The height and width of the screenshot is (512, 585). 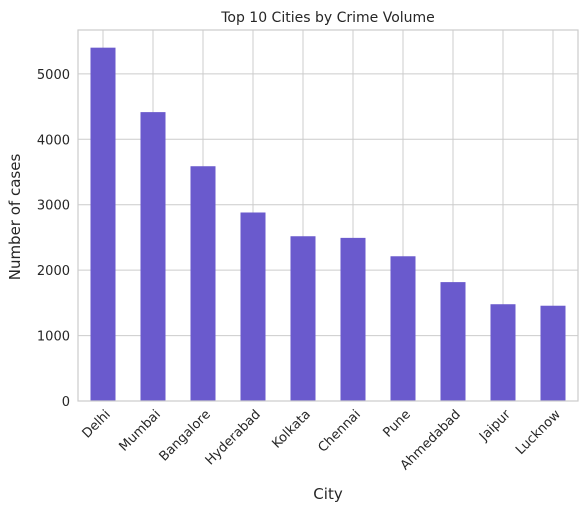 What do you see at coordinates (327, 18) in the screenshot?
I see `chart-title: Top 10 Cities by Crime Volume` at bounding box center [327, 18].